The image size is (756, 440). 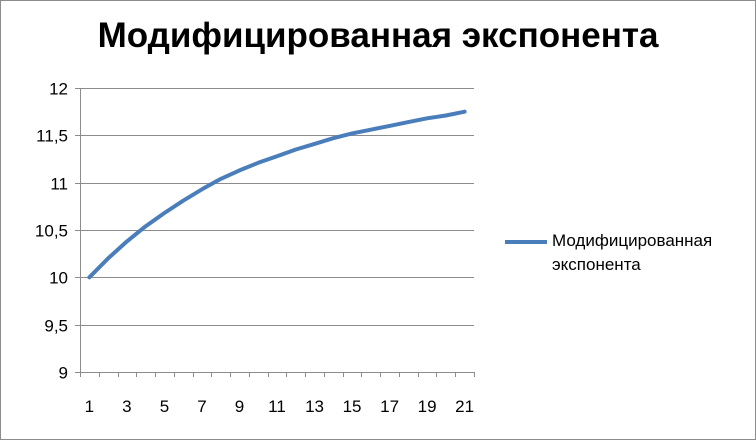 What do you see at coordinates (164, 406) in the screenshot?
I see `x-tick-label: 5` at bounding box center [164, 406].